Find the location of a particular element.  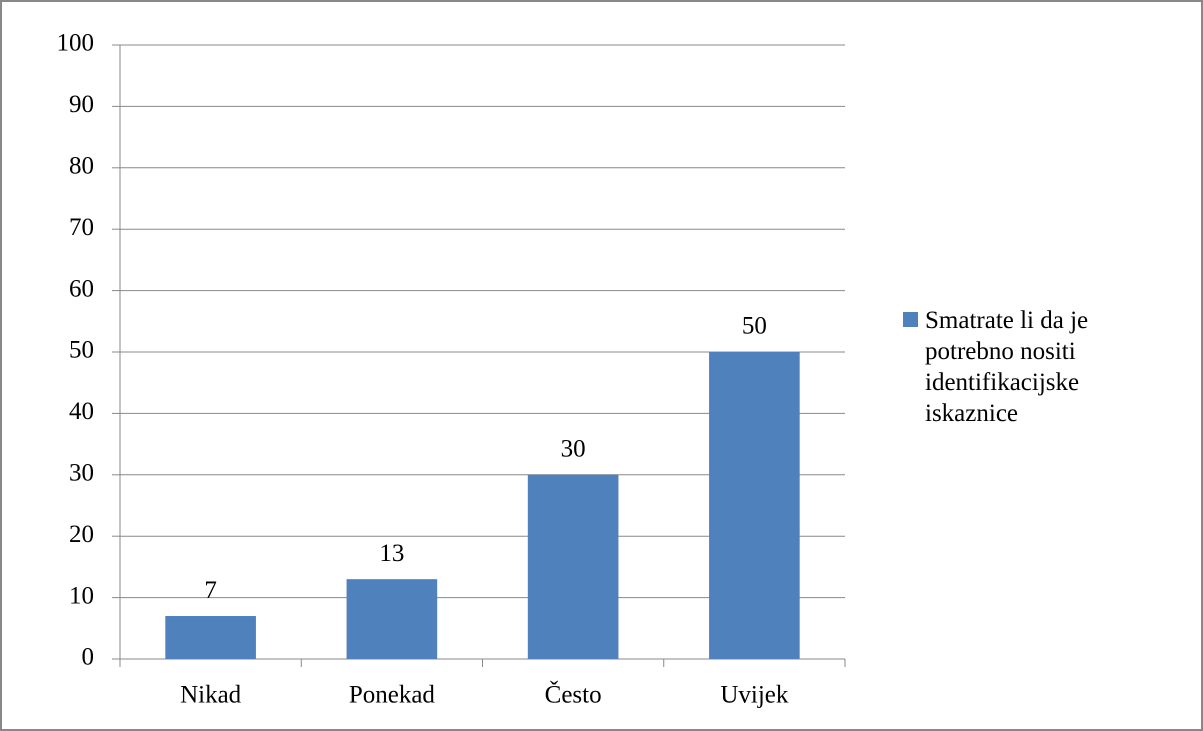

y-tick-label: 50 is located at coordinates (81, 350).